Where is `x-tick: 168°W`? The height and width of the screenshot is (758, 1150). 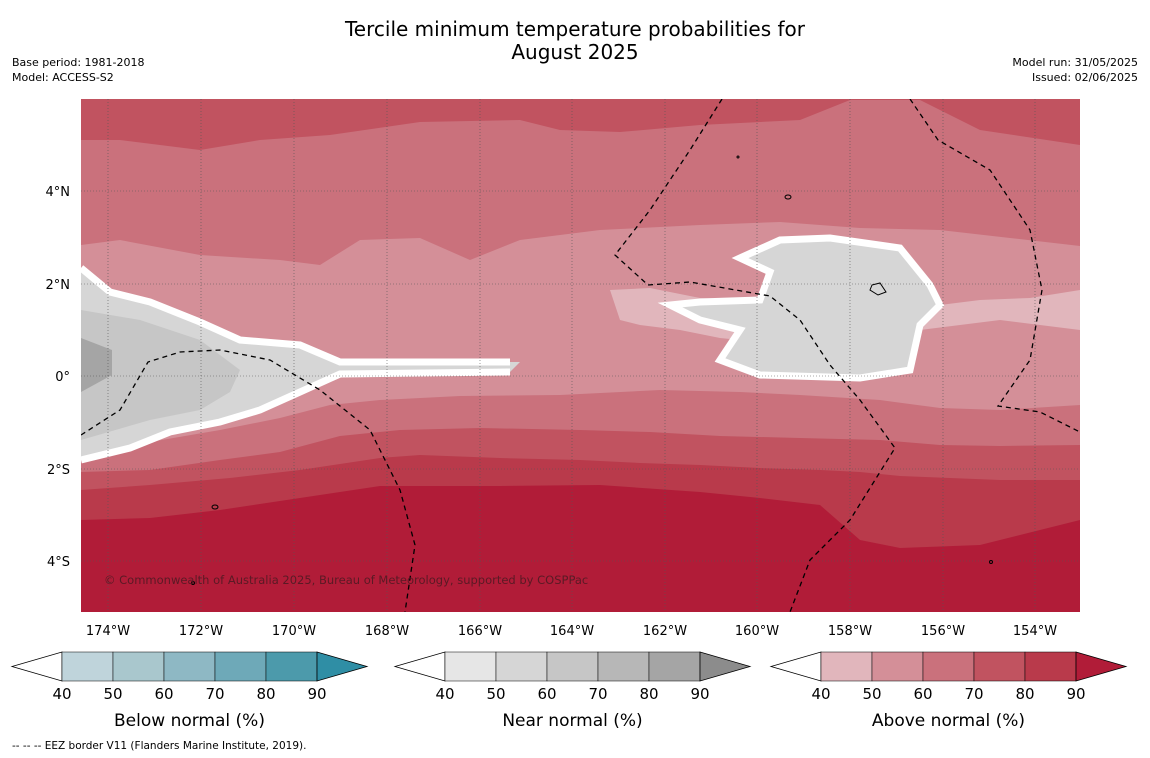 x-tick: 168°W is located at coordinates (387, 631).